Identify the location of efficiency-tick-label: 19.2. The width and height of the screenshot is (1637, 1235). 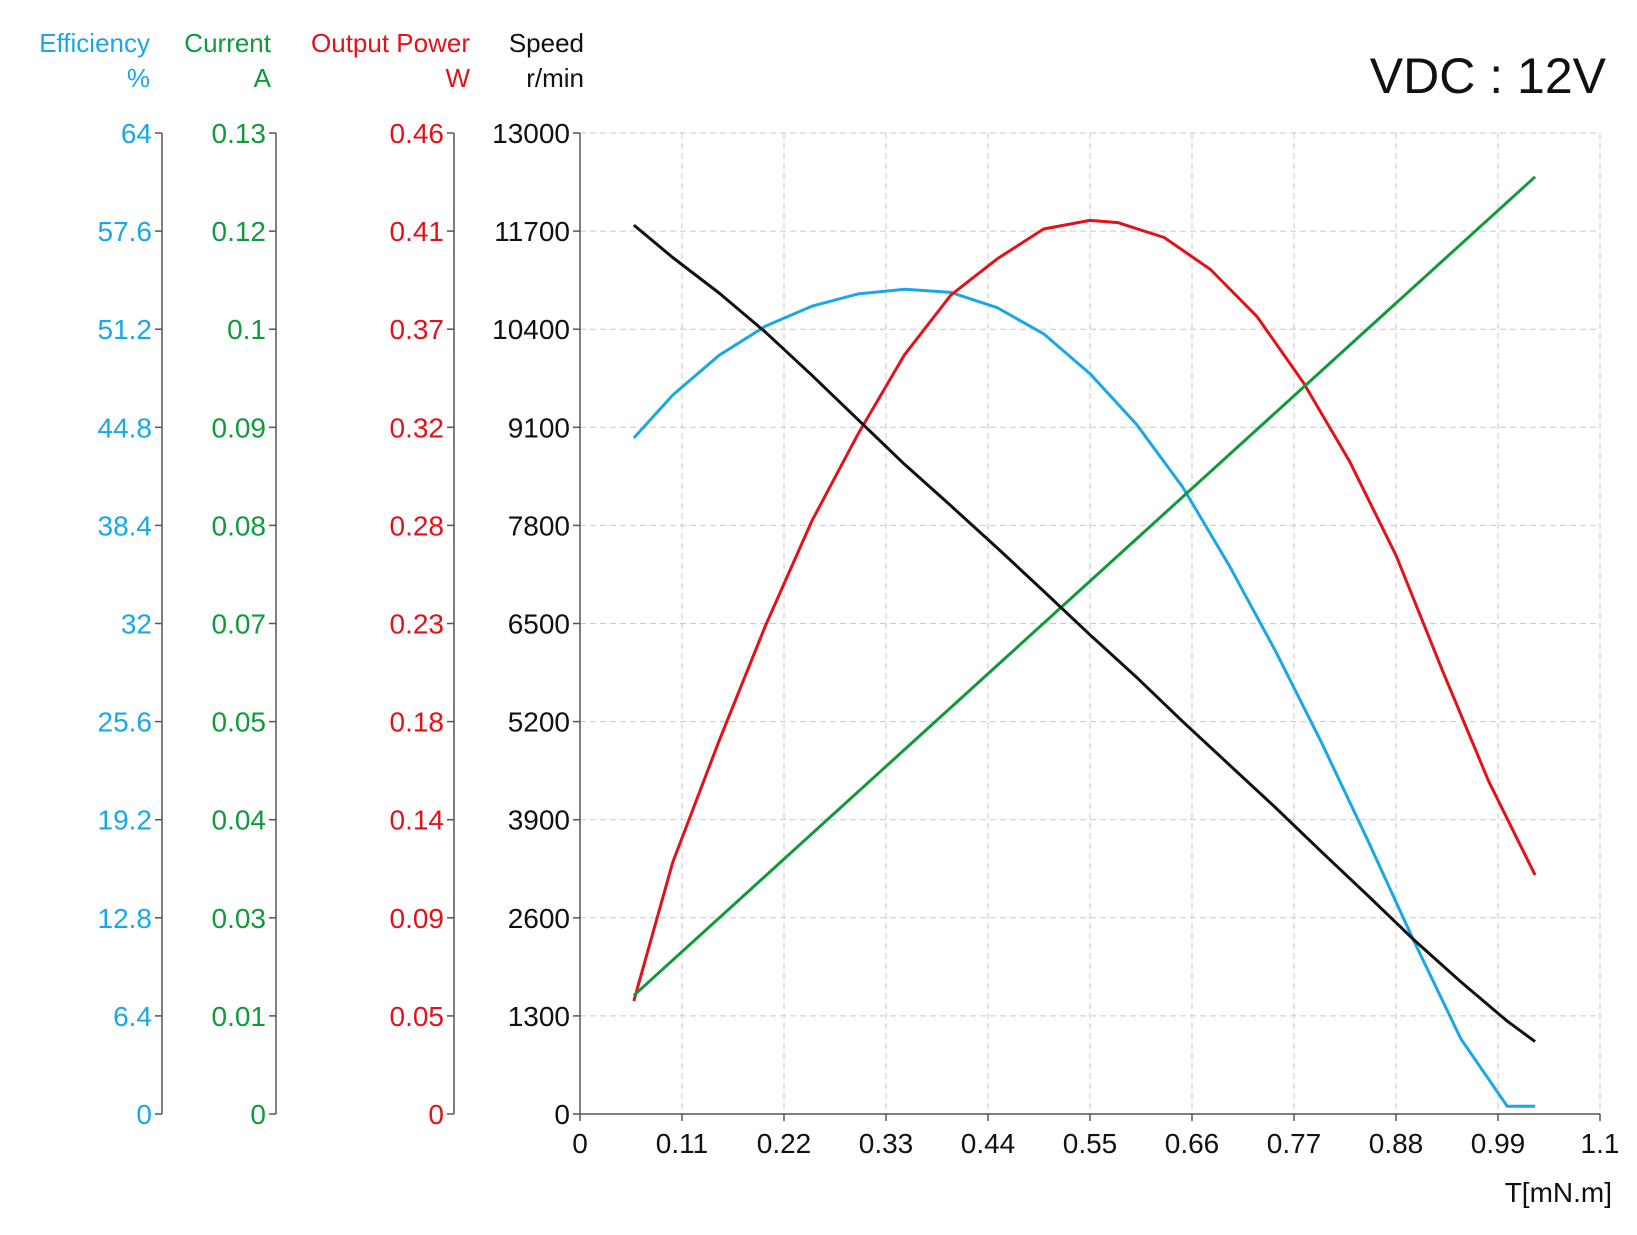
(125, 820).